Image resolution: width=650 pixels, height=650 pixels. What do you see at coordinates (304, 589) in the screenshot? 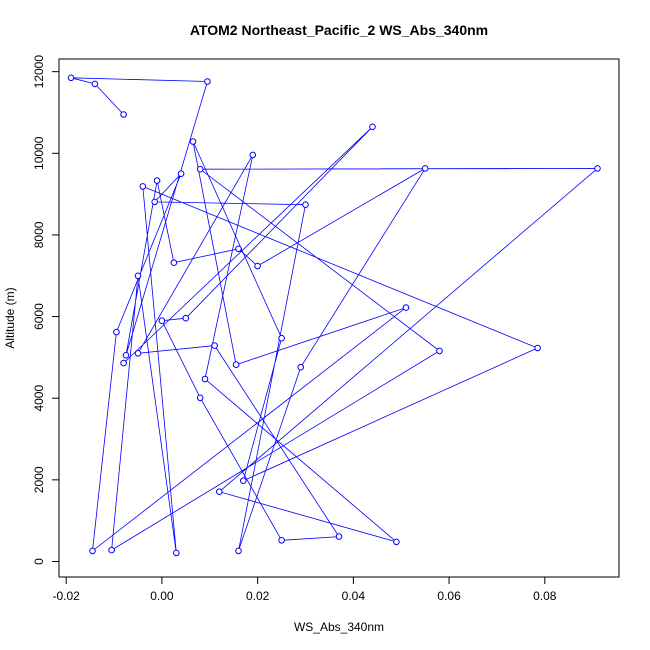
I see `x-axis: -0.02 0.00 0.02 0.04 0.06 0.08` at bounding box center [304, 589].